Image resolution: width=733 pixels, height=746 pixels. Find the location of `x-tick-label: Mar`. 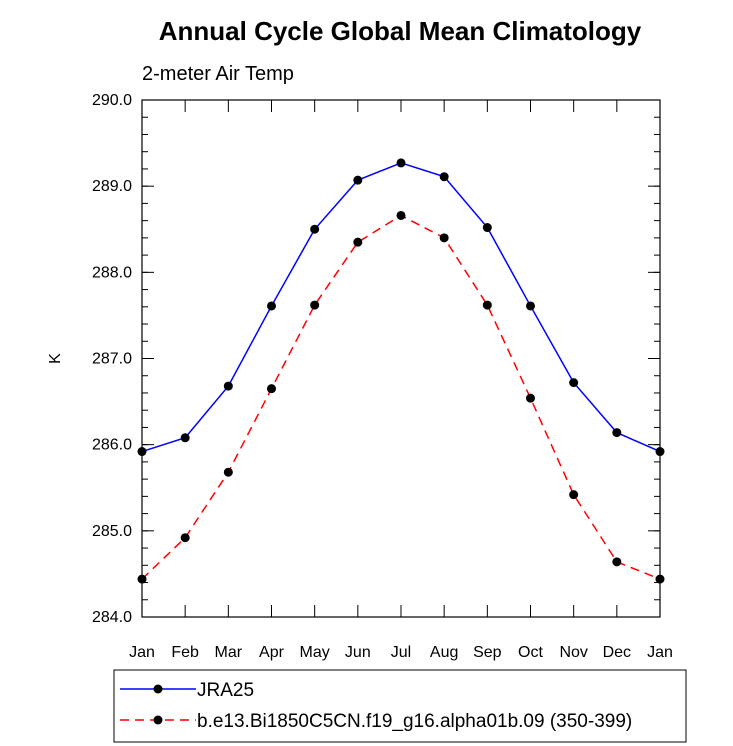

x-tick-label: Mar is located at coordinates (229, 652).